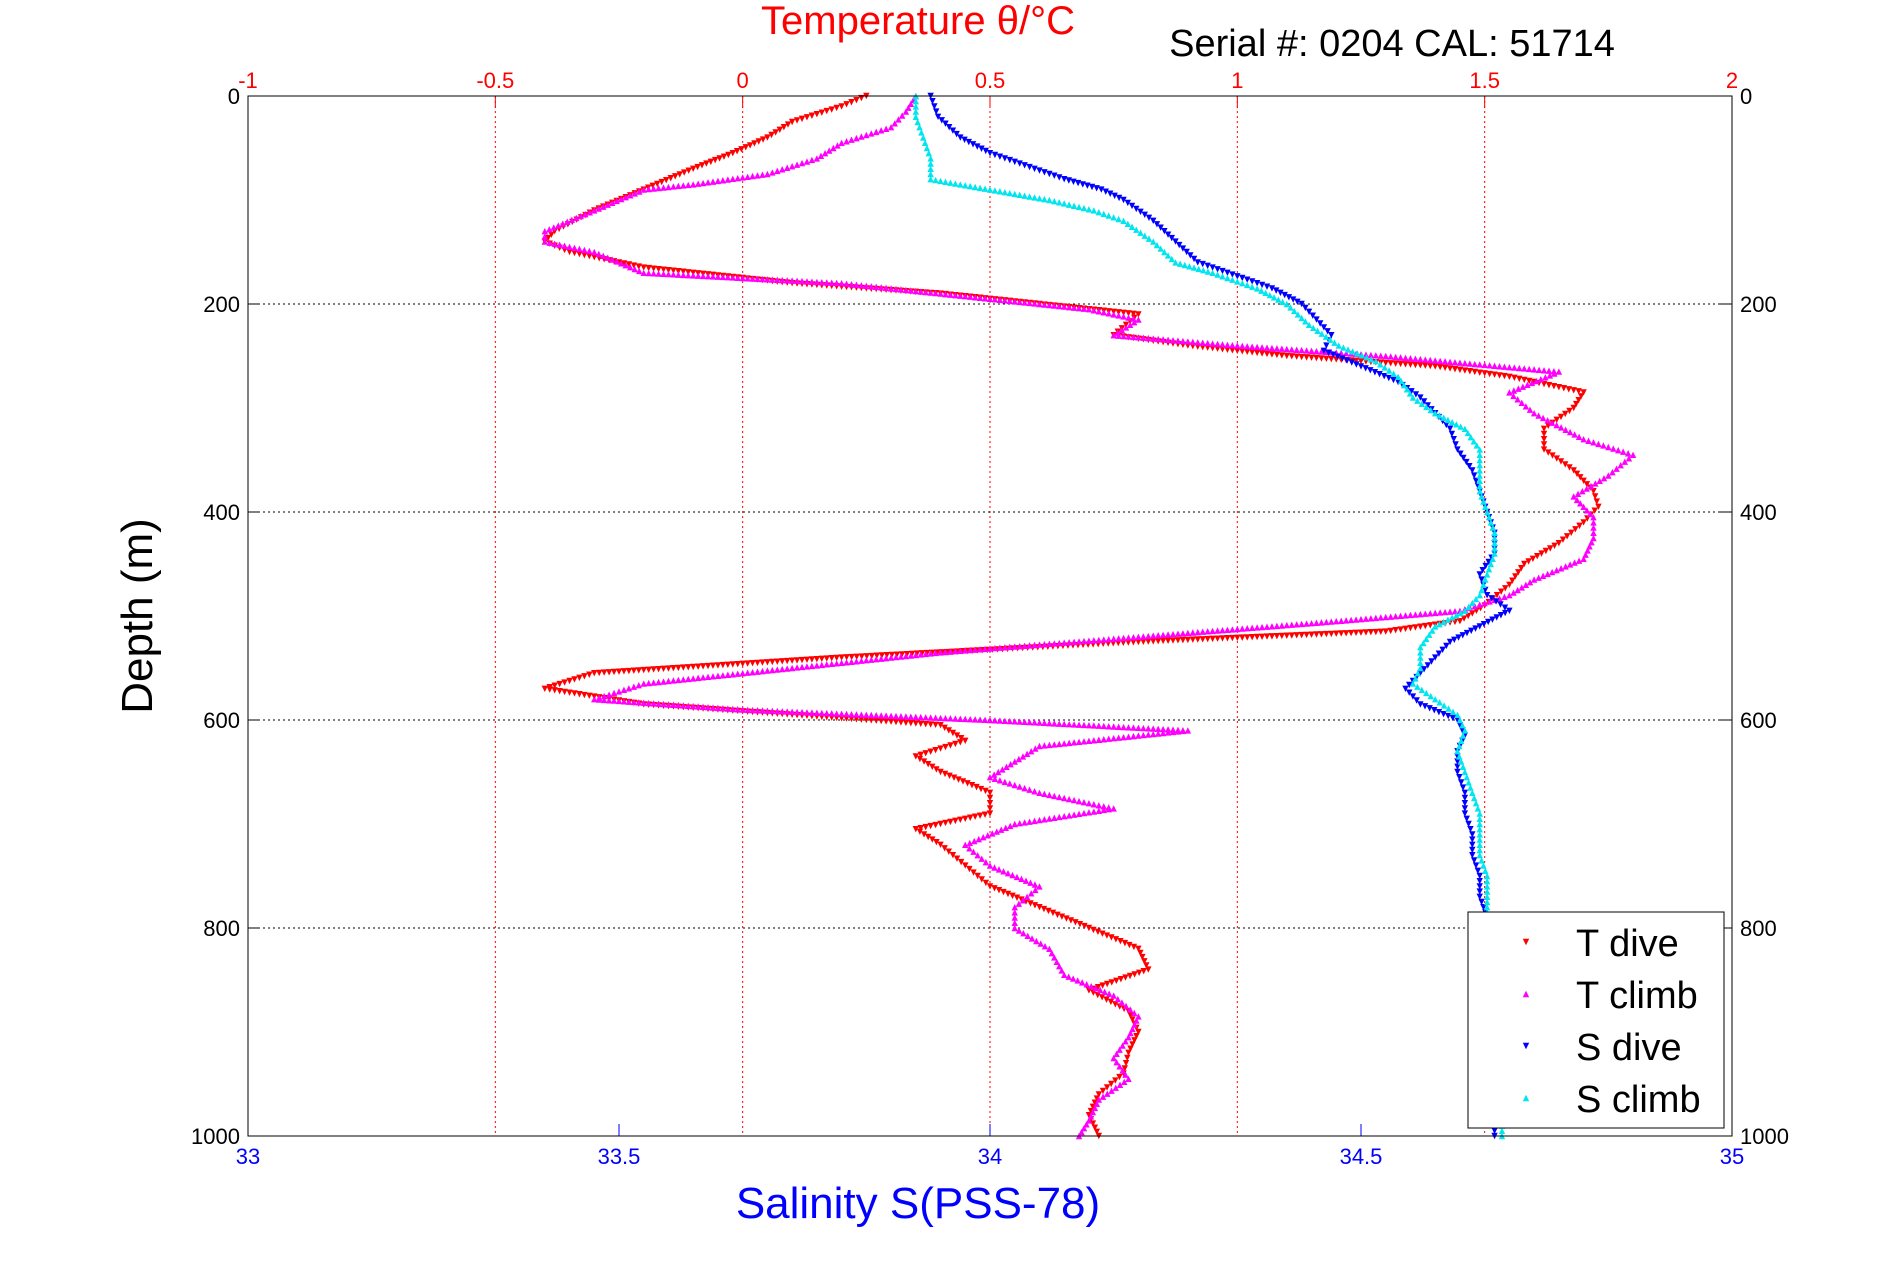 This screenshot has width=1891, height=1262. What do you see at coordinates (1237, 80) in the screenshot?
I see `temp-tick-label: 1` at bounding box center [1237, 80].